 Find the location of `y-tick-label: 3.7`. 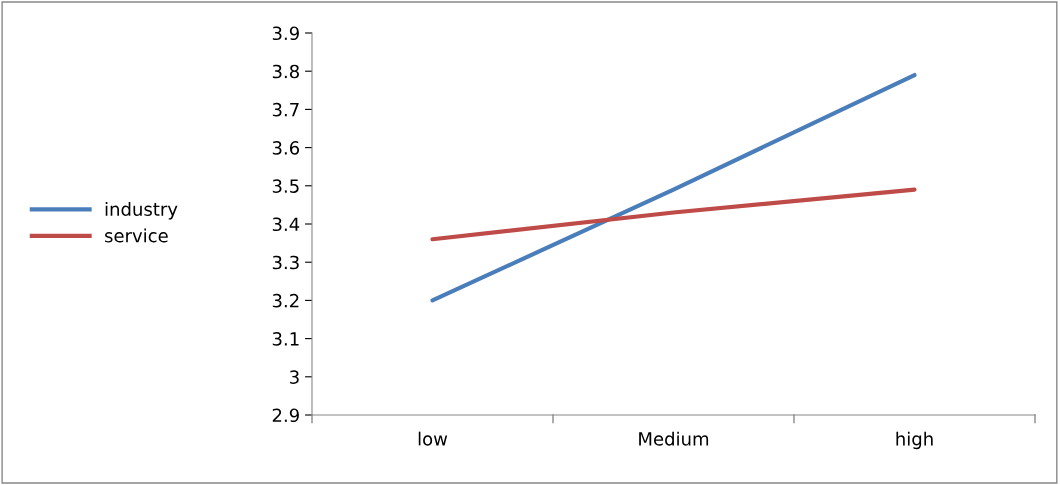

y-tick-label: 3.7 is located at coordinates (285, 109).